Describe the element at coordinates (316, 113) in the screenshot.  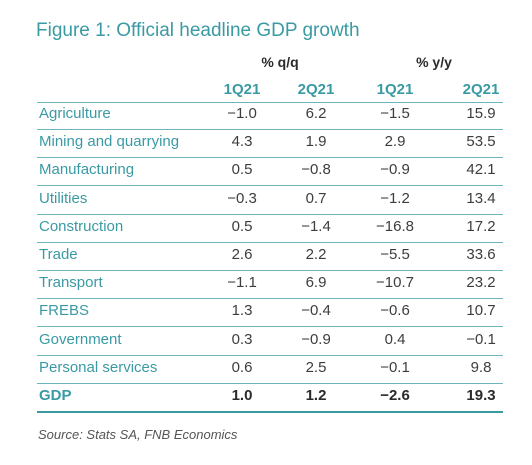
I see `table-cell: 6.2` at that location.